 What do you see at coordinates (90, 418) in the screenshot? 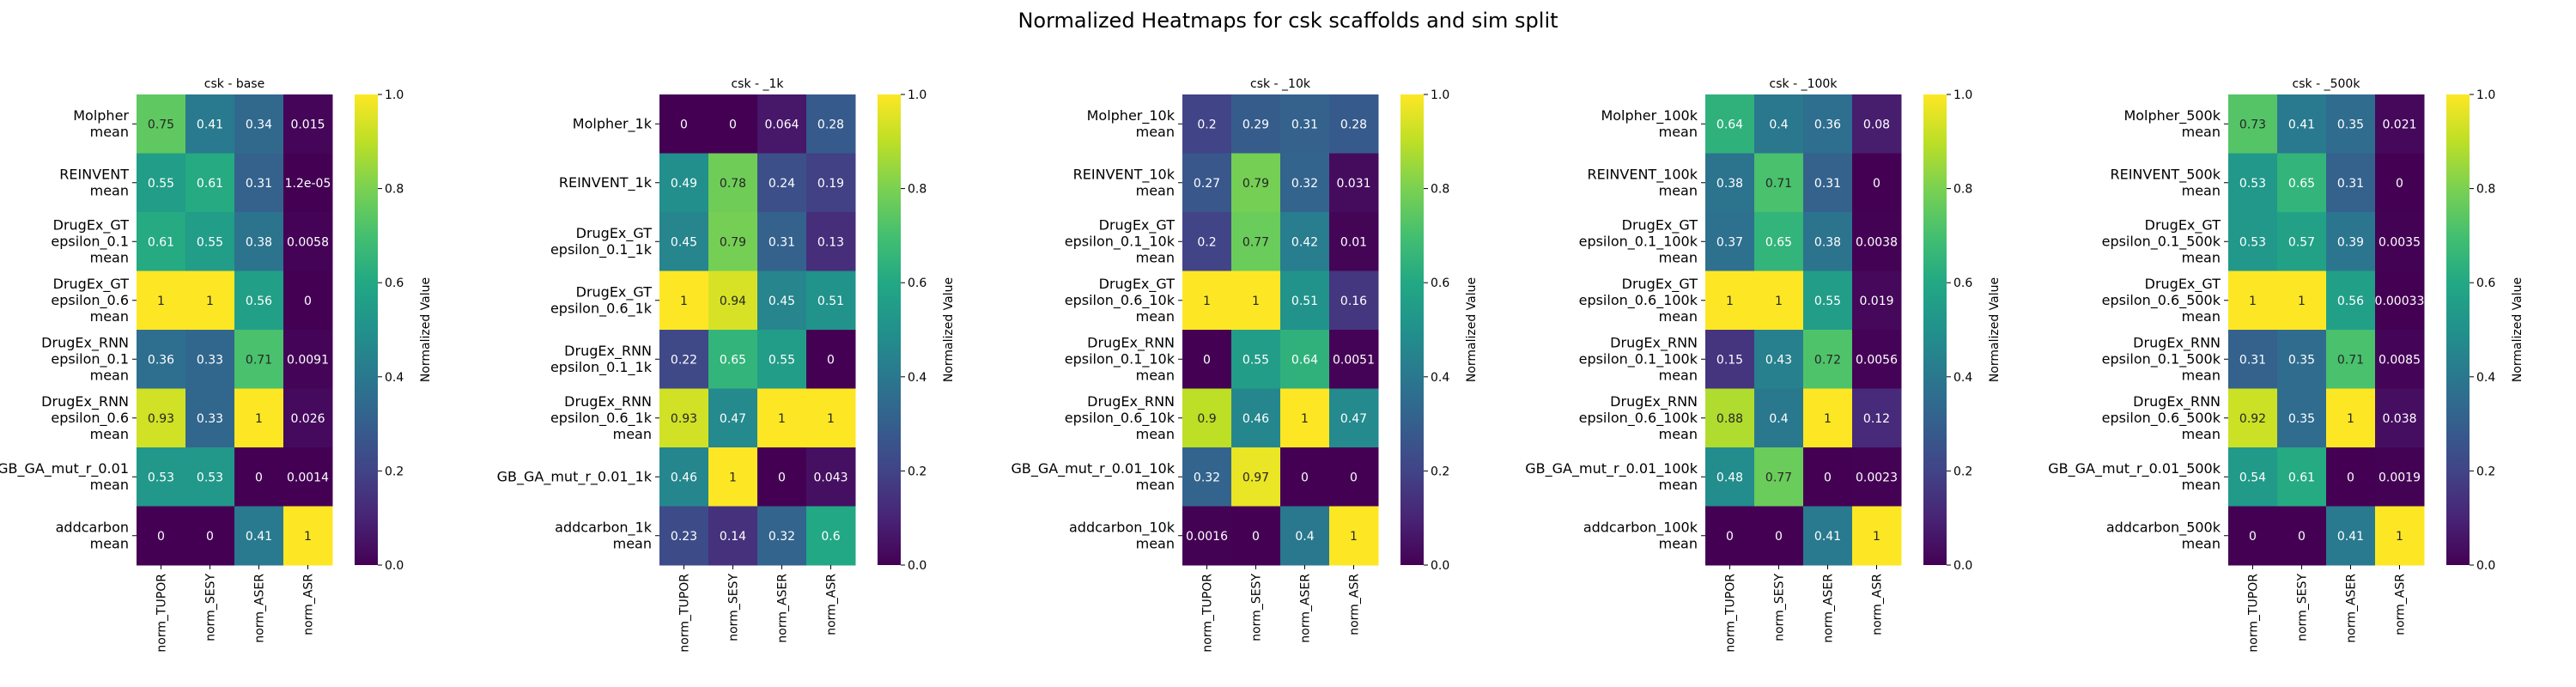
I see `row-label: epsilon_0.6` at bounding box center [90, 418].